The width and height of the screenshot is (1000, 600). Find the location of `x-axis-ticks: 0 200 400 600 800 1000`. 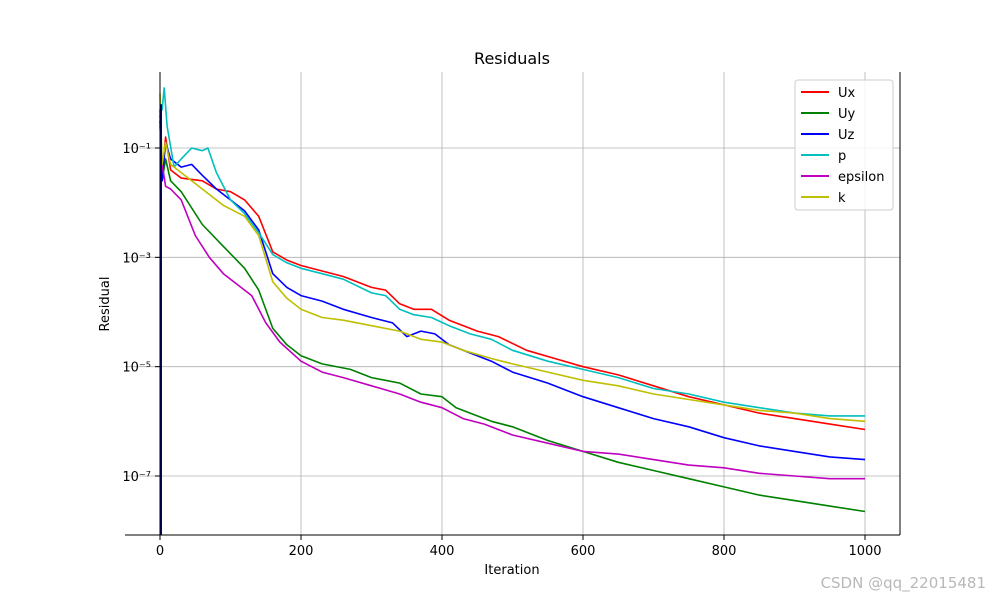

x-axis-ticks: 0 200 400 600 800 1000 is located at coordinates (519, 547).